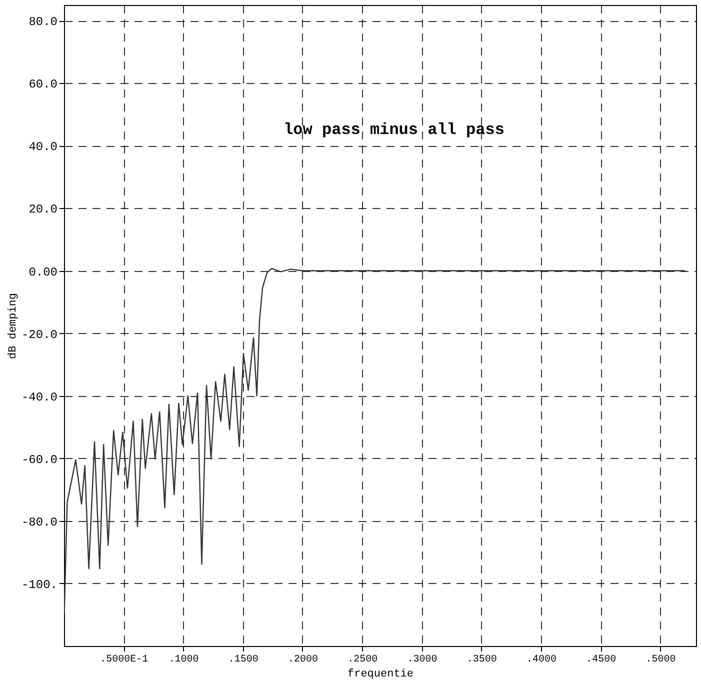 Image resolution: width=701 pixels, height=683 pixels. Describe the element at coordinates (422, 660) in the screenshot. I see `x-tick-label: .3000` at that location.